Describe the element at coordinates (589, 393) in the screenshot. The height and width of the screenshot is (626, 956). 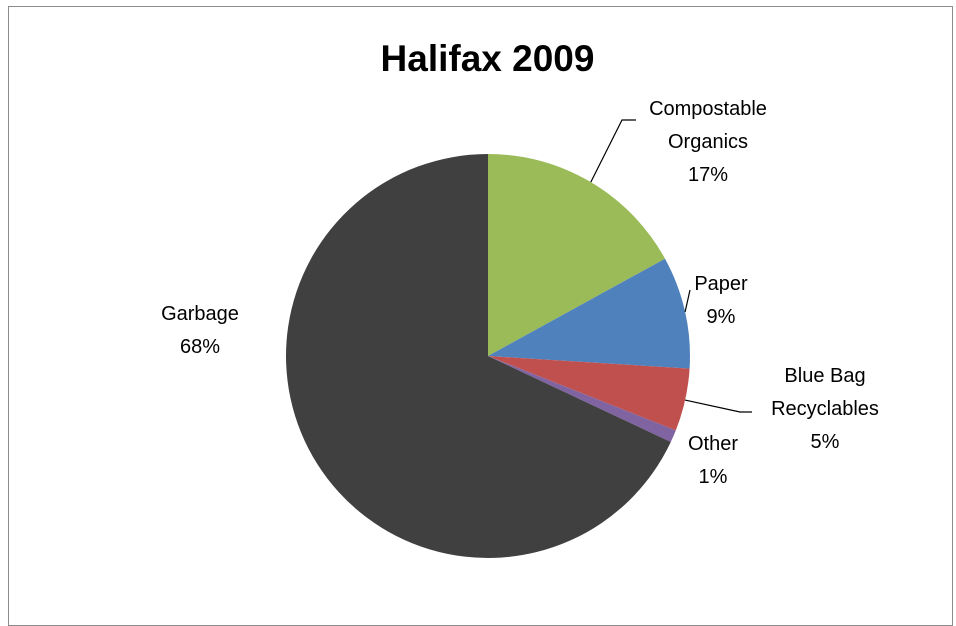
I see `pie-slice-blue-bag-recyclables` at that location.